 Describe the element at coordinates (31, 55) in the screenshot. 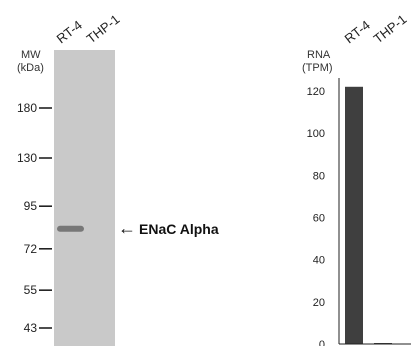

I see `mw-label: MW` at that location.